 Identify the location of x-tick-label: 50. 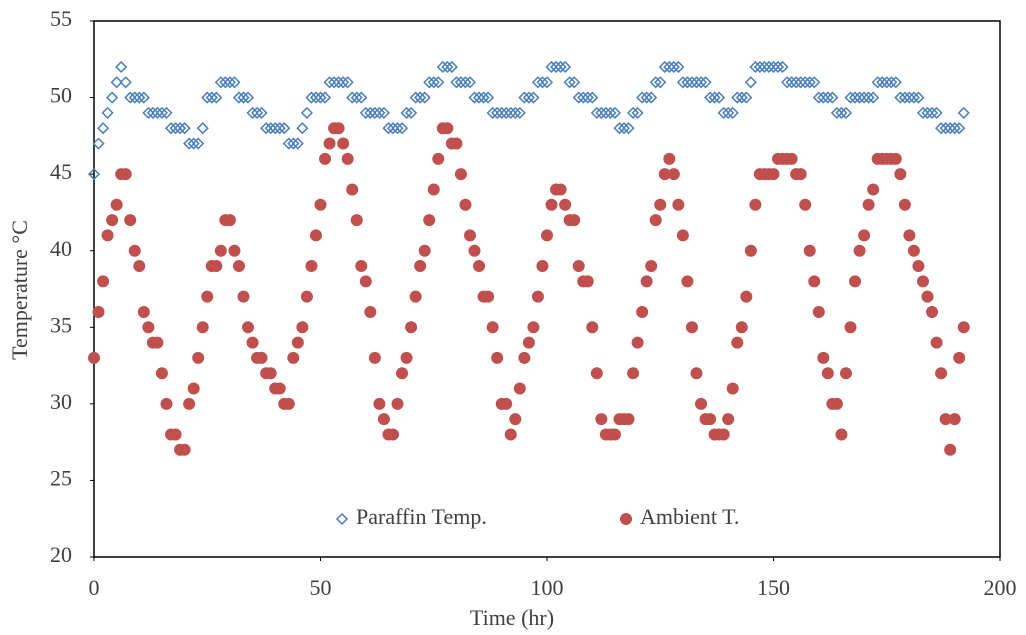
(321, 587).